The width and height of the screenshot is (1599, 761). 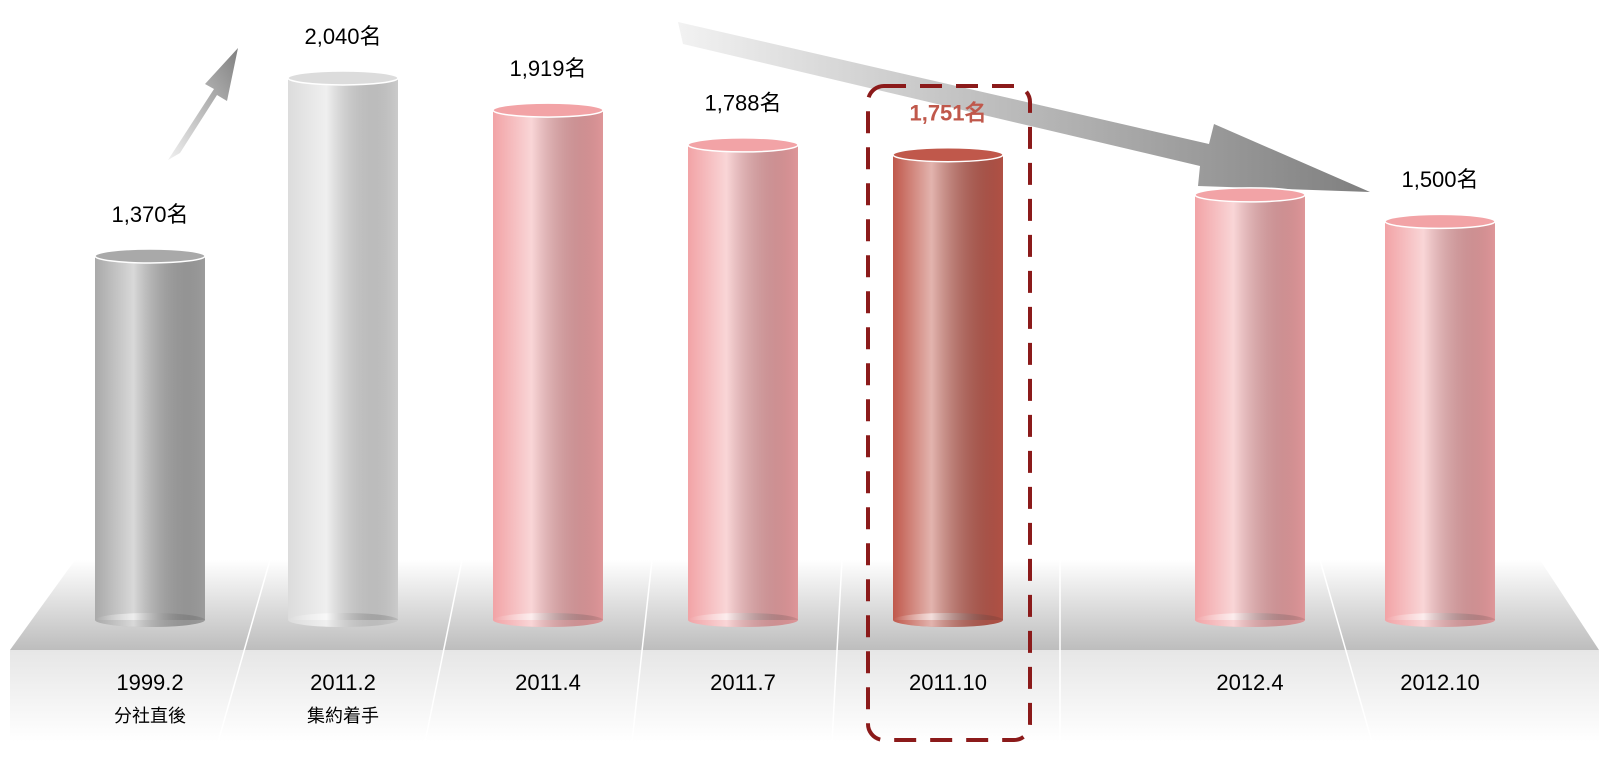 What do you see at coordinates (149, 214) in the screenshot?
I see `value-label: 1,370名` at bounding box center [149, 214].